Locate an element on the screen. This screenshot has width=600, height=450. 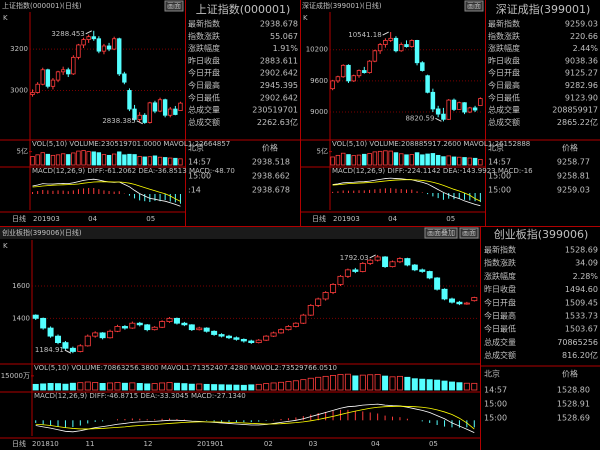
info-label: 昨日收盘 is located at coordinates (504, 60).